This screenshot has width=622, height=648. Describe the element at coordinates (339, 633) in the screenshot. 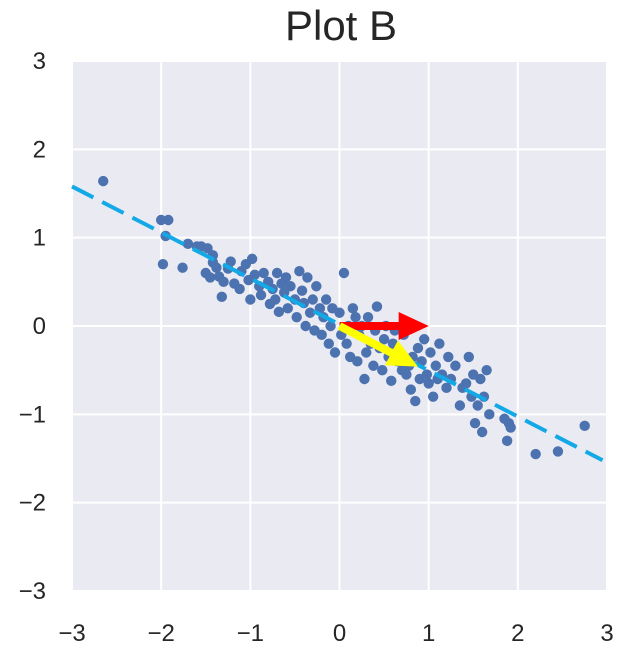

I see `x-tick-label: 0` at that location.